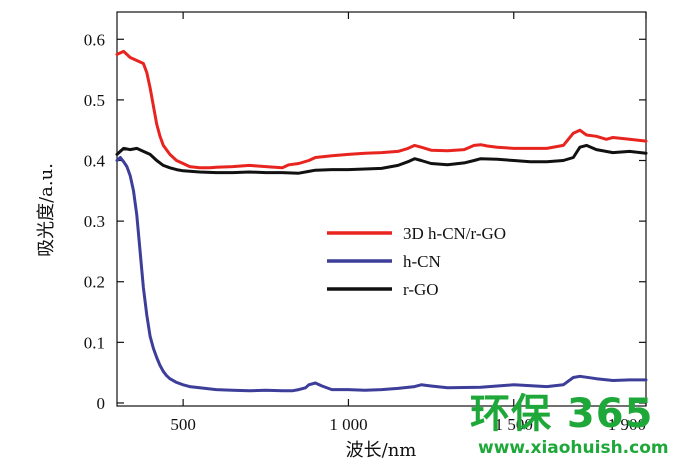  Describe the element at coordinates (421, 289) in the screenshot. I see `legend-label-2: r-GO` at that location.